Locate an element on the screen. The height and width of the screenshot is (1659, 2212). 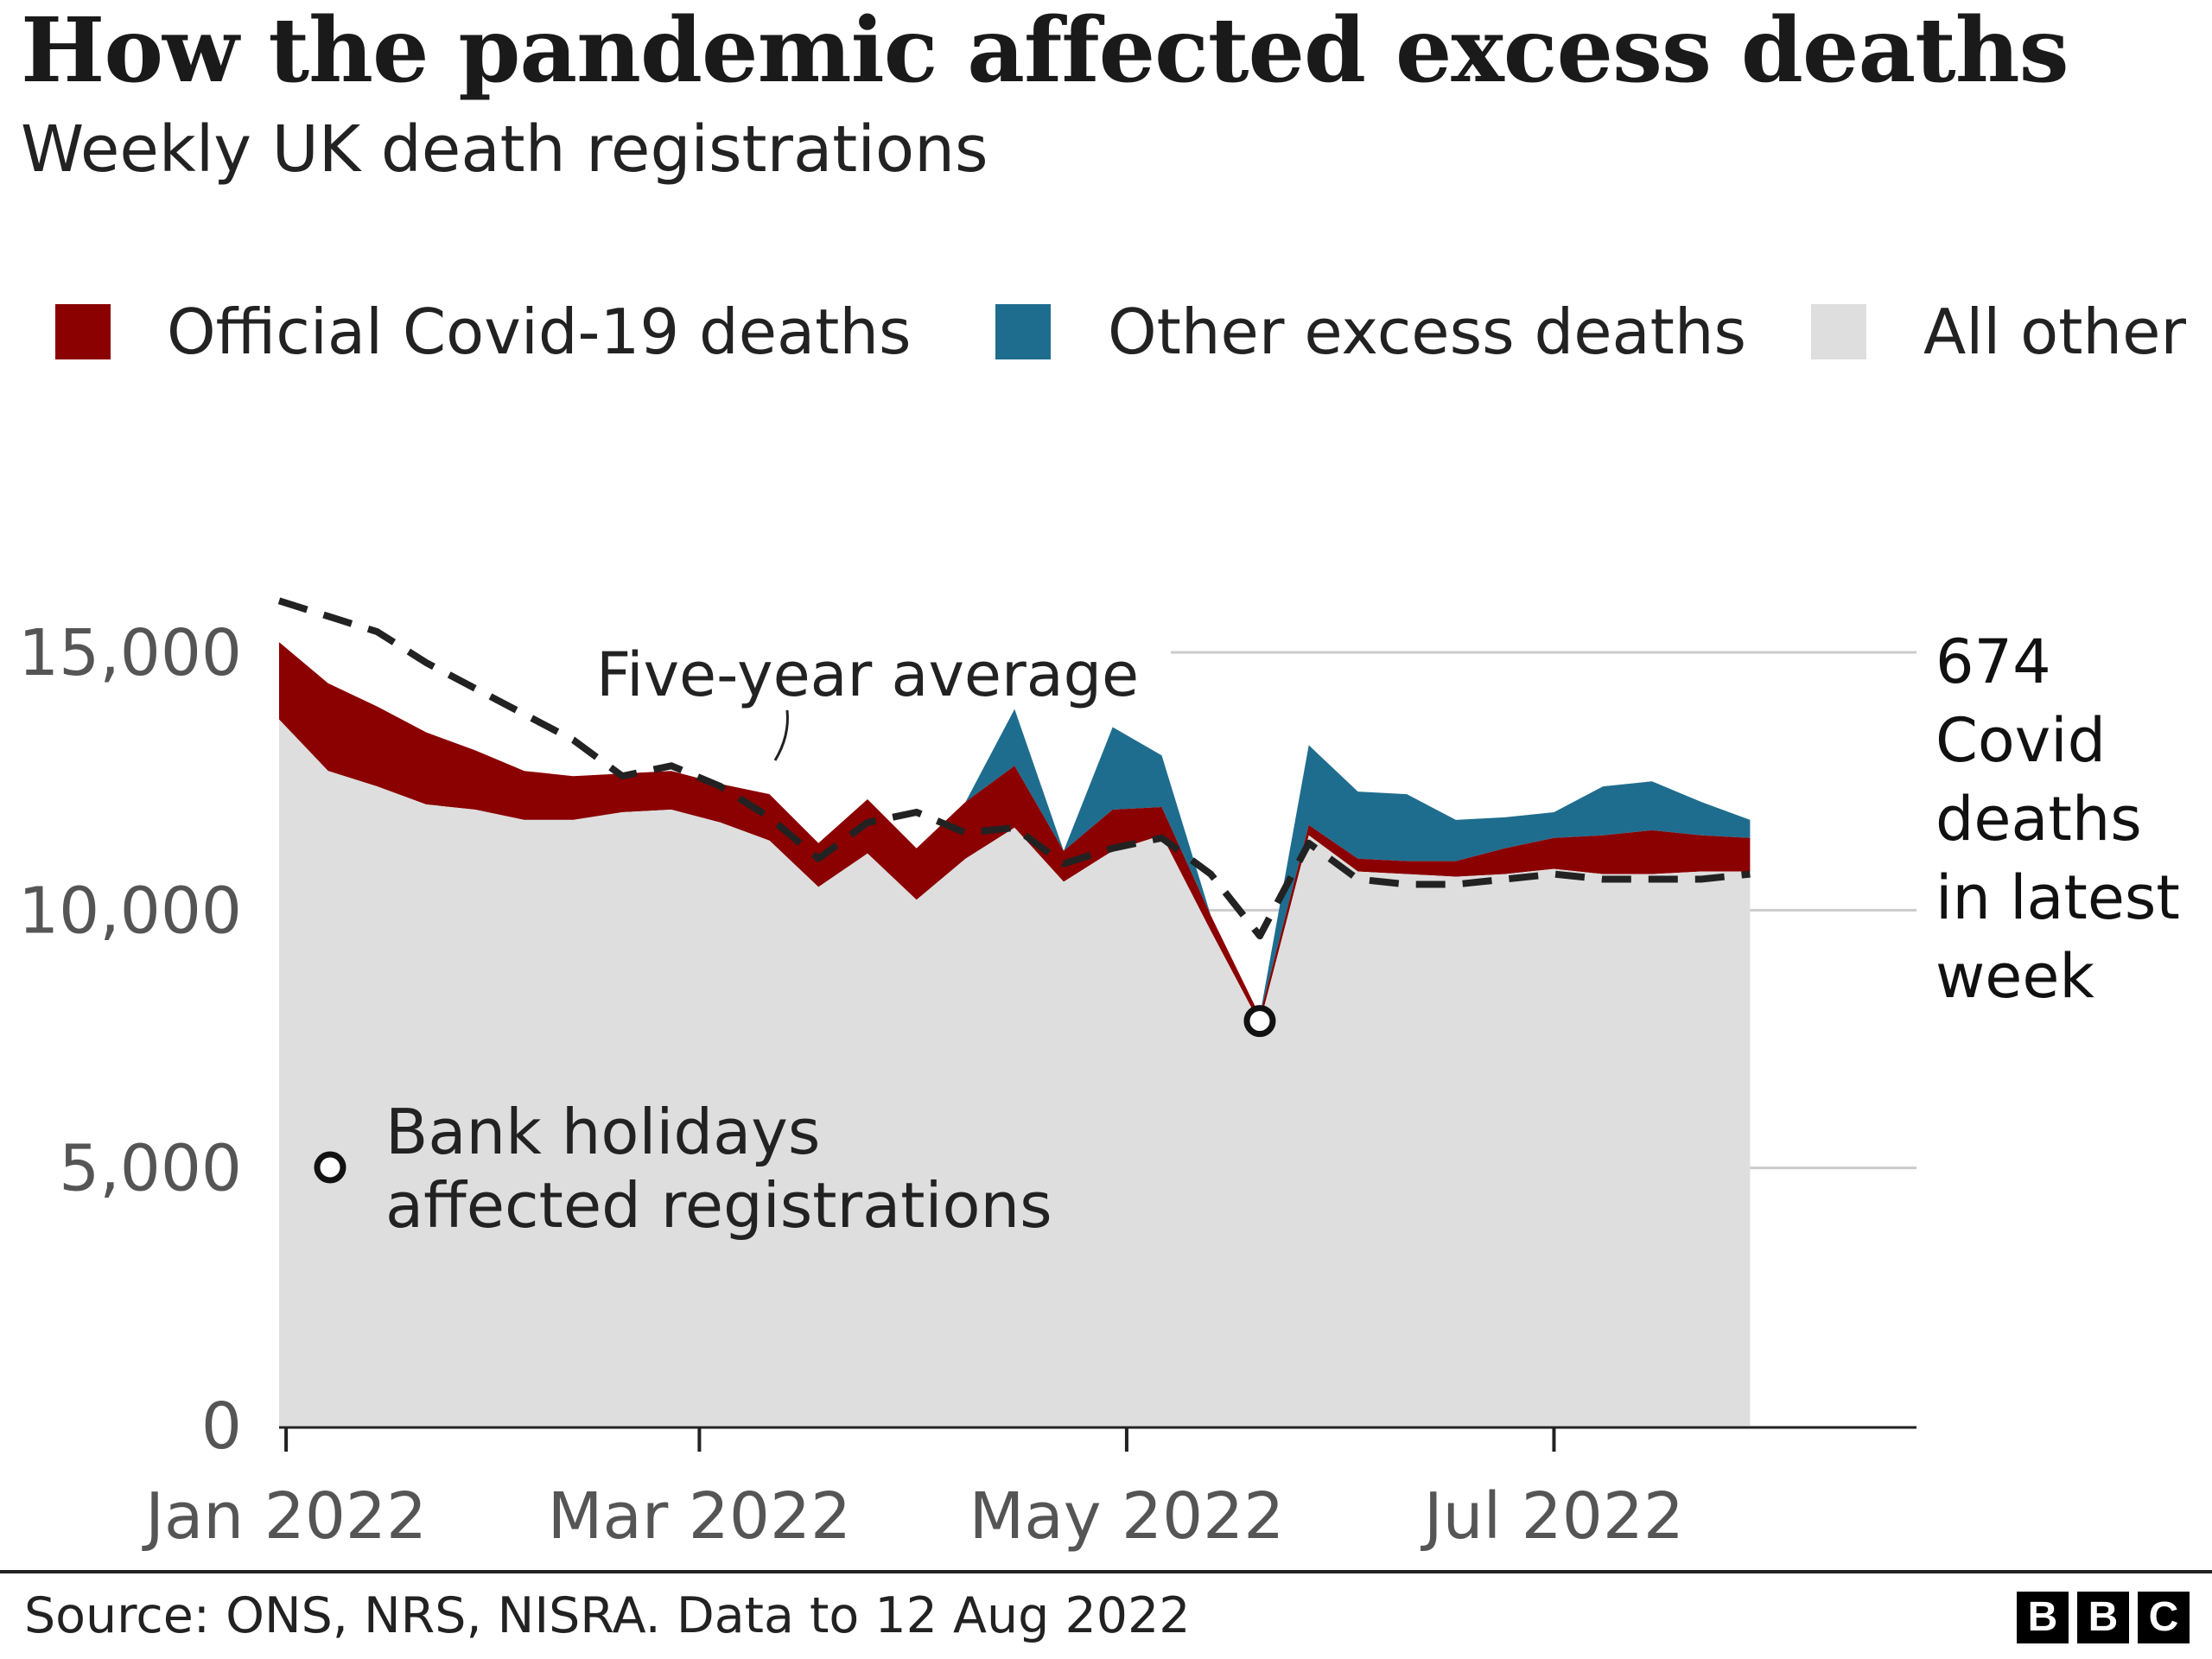
bank-holiday-note-line: Bank holidays is located at coordinates (602, 1132).